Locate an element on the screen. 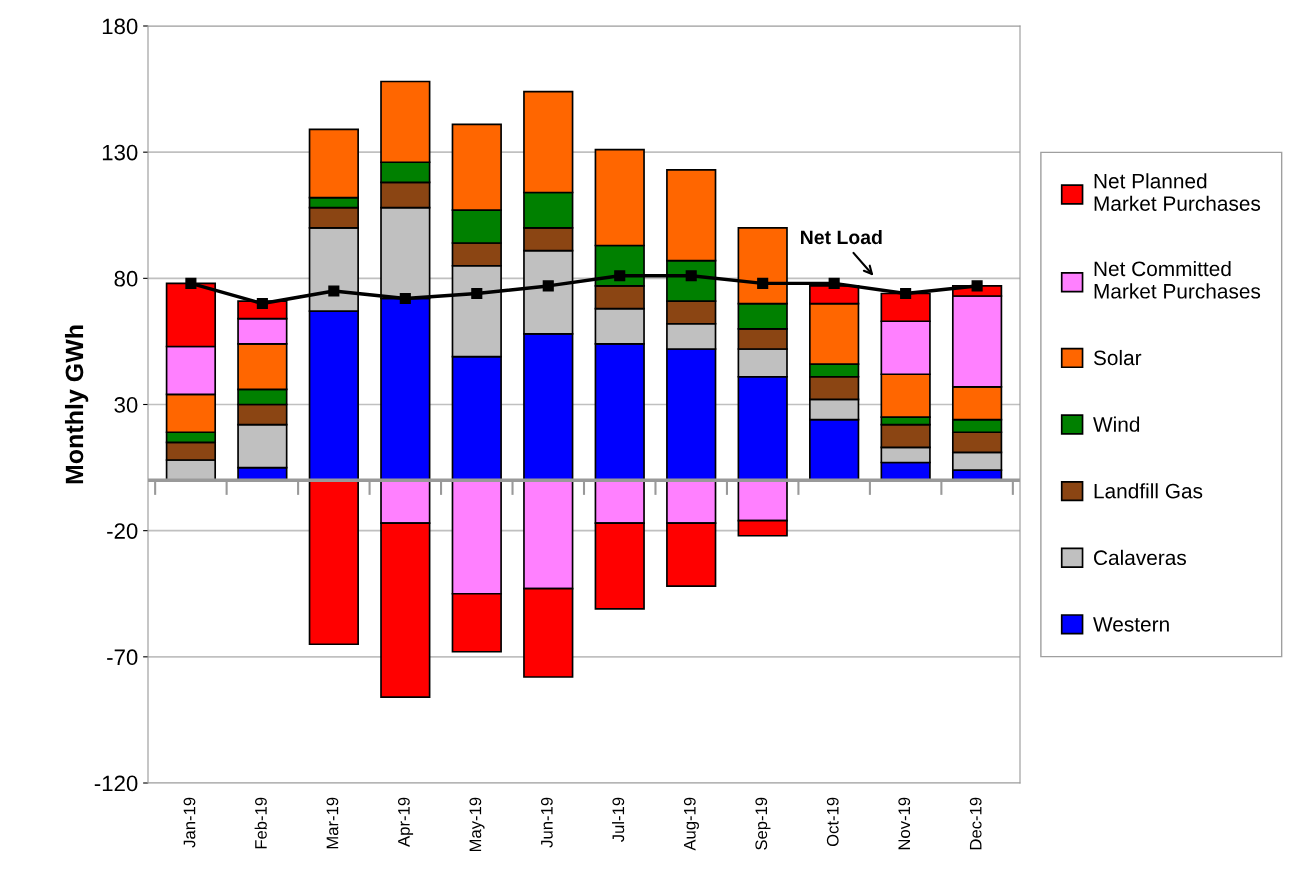 The width and height of the screenshot is (1289, 877). y-tick-label: 180 is located at coordinates (120, 26).